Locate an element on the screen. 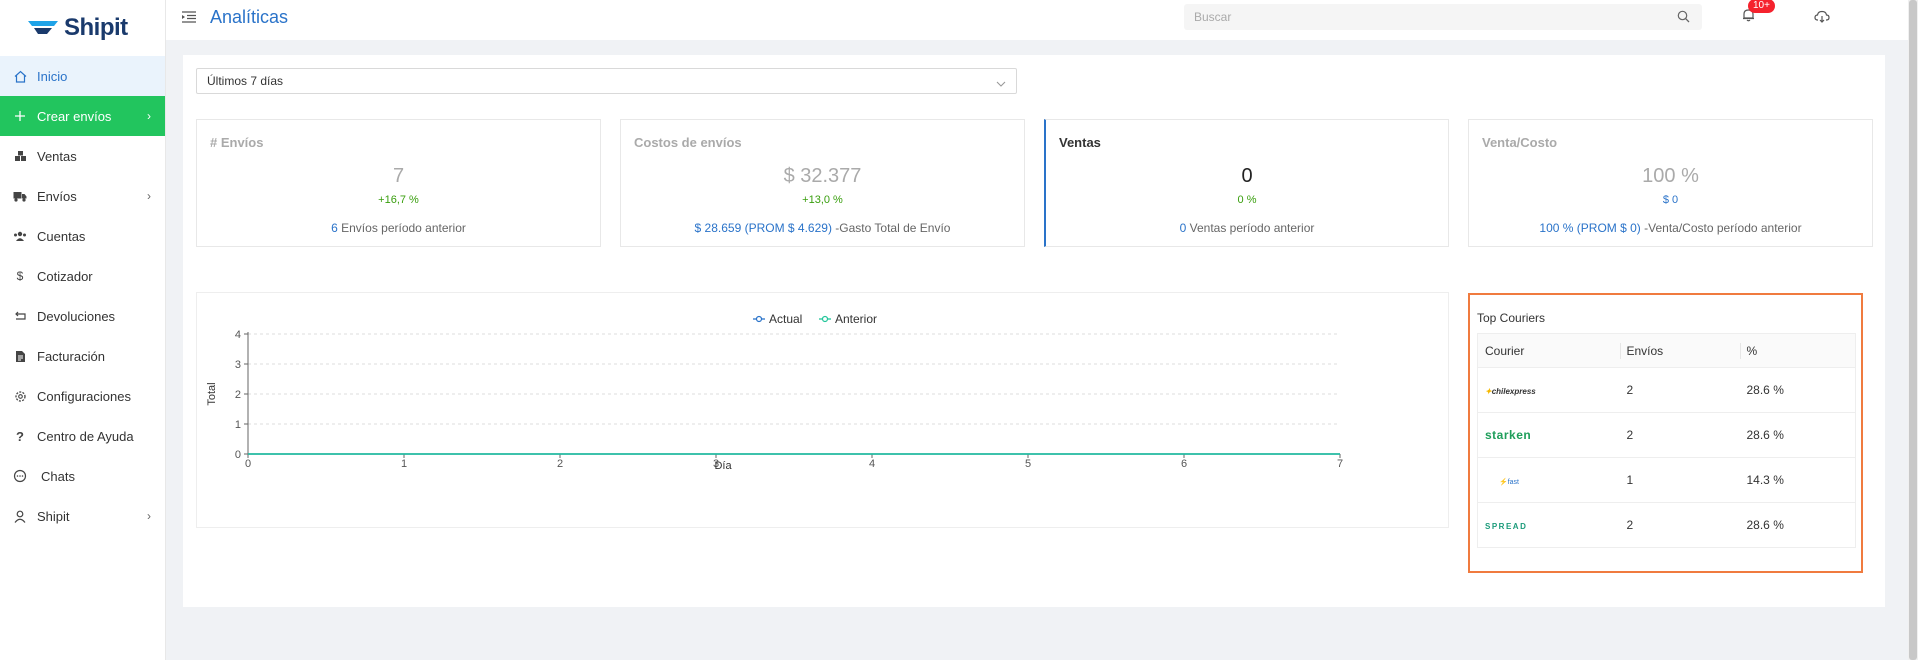 The image size is (1918, 660). percent-cell: 14.3 % is located at coordinates (1797, 480).